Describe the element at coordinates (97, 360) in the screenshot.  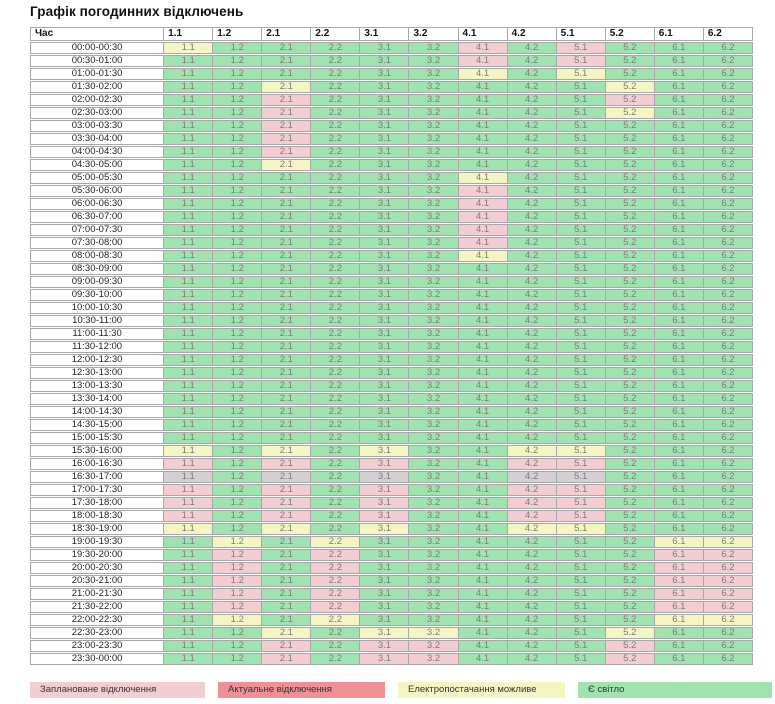
I see `time-cell: 12:00-12:30` at that location.